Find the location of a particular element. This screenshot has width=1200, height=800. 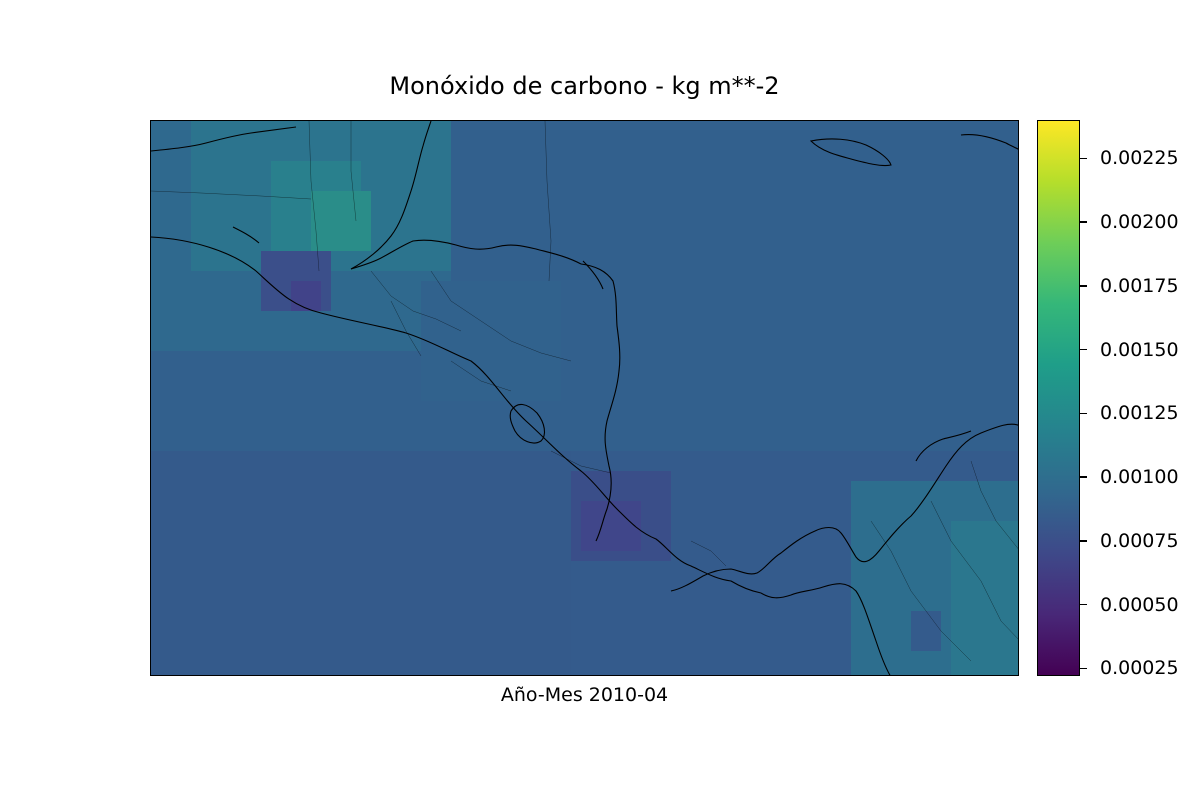

mosquito-coast is located at coordinates (593, 275).